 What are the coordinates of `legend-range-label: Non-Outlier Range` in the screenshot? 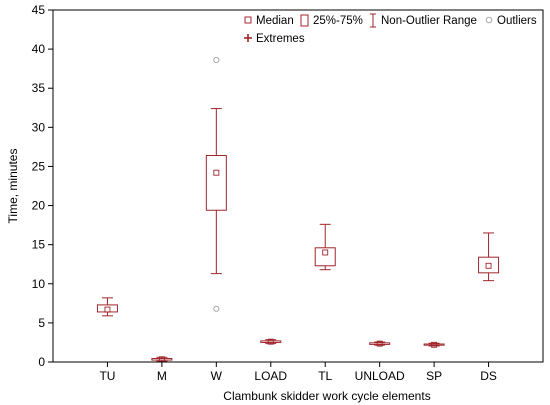 It's located at (429, 21).